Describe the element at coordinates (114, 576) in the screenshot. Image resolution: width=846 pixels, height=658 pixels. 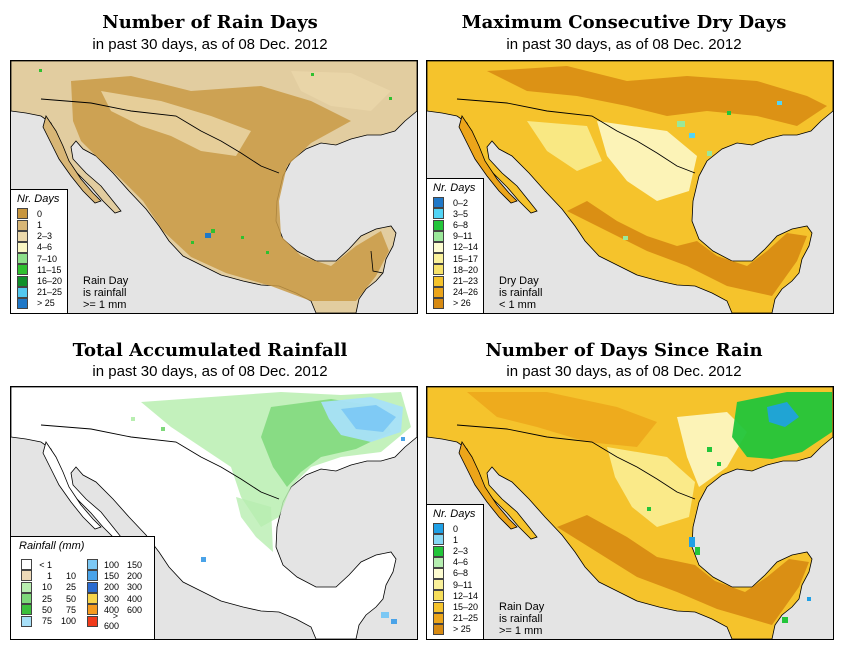
I see `legend-item: 150 200` at that location.